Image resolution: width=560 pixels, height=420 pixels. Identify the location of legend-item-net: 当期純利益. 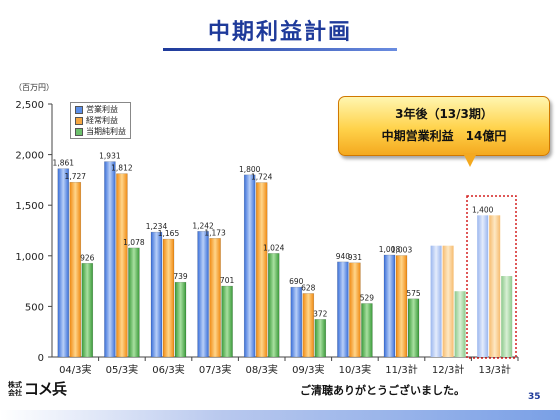
(100, 131).